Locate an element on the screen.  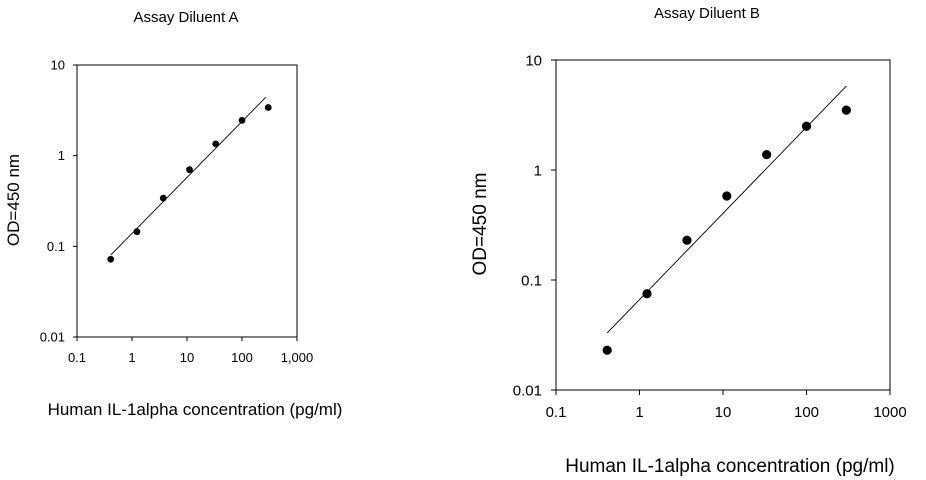
chart-a-y-tick-label: 1 is located at coordinates (61, 155).